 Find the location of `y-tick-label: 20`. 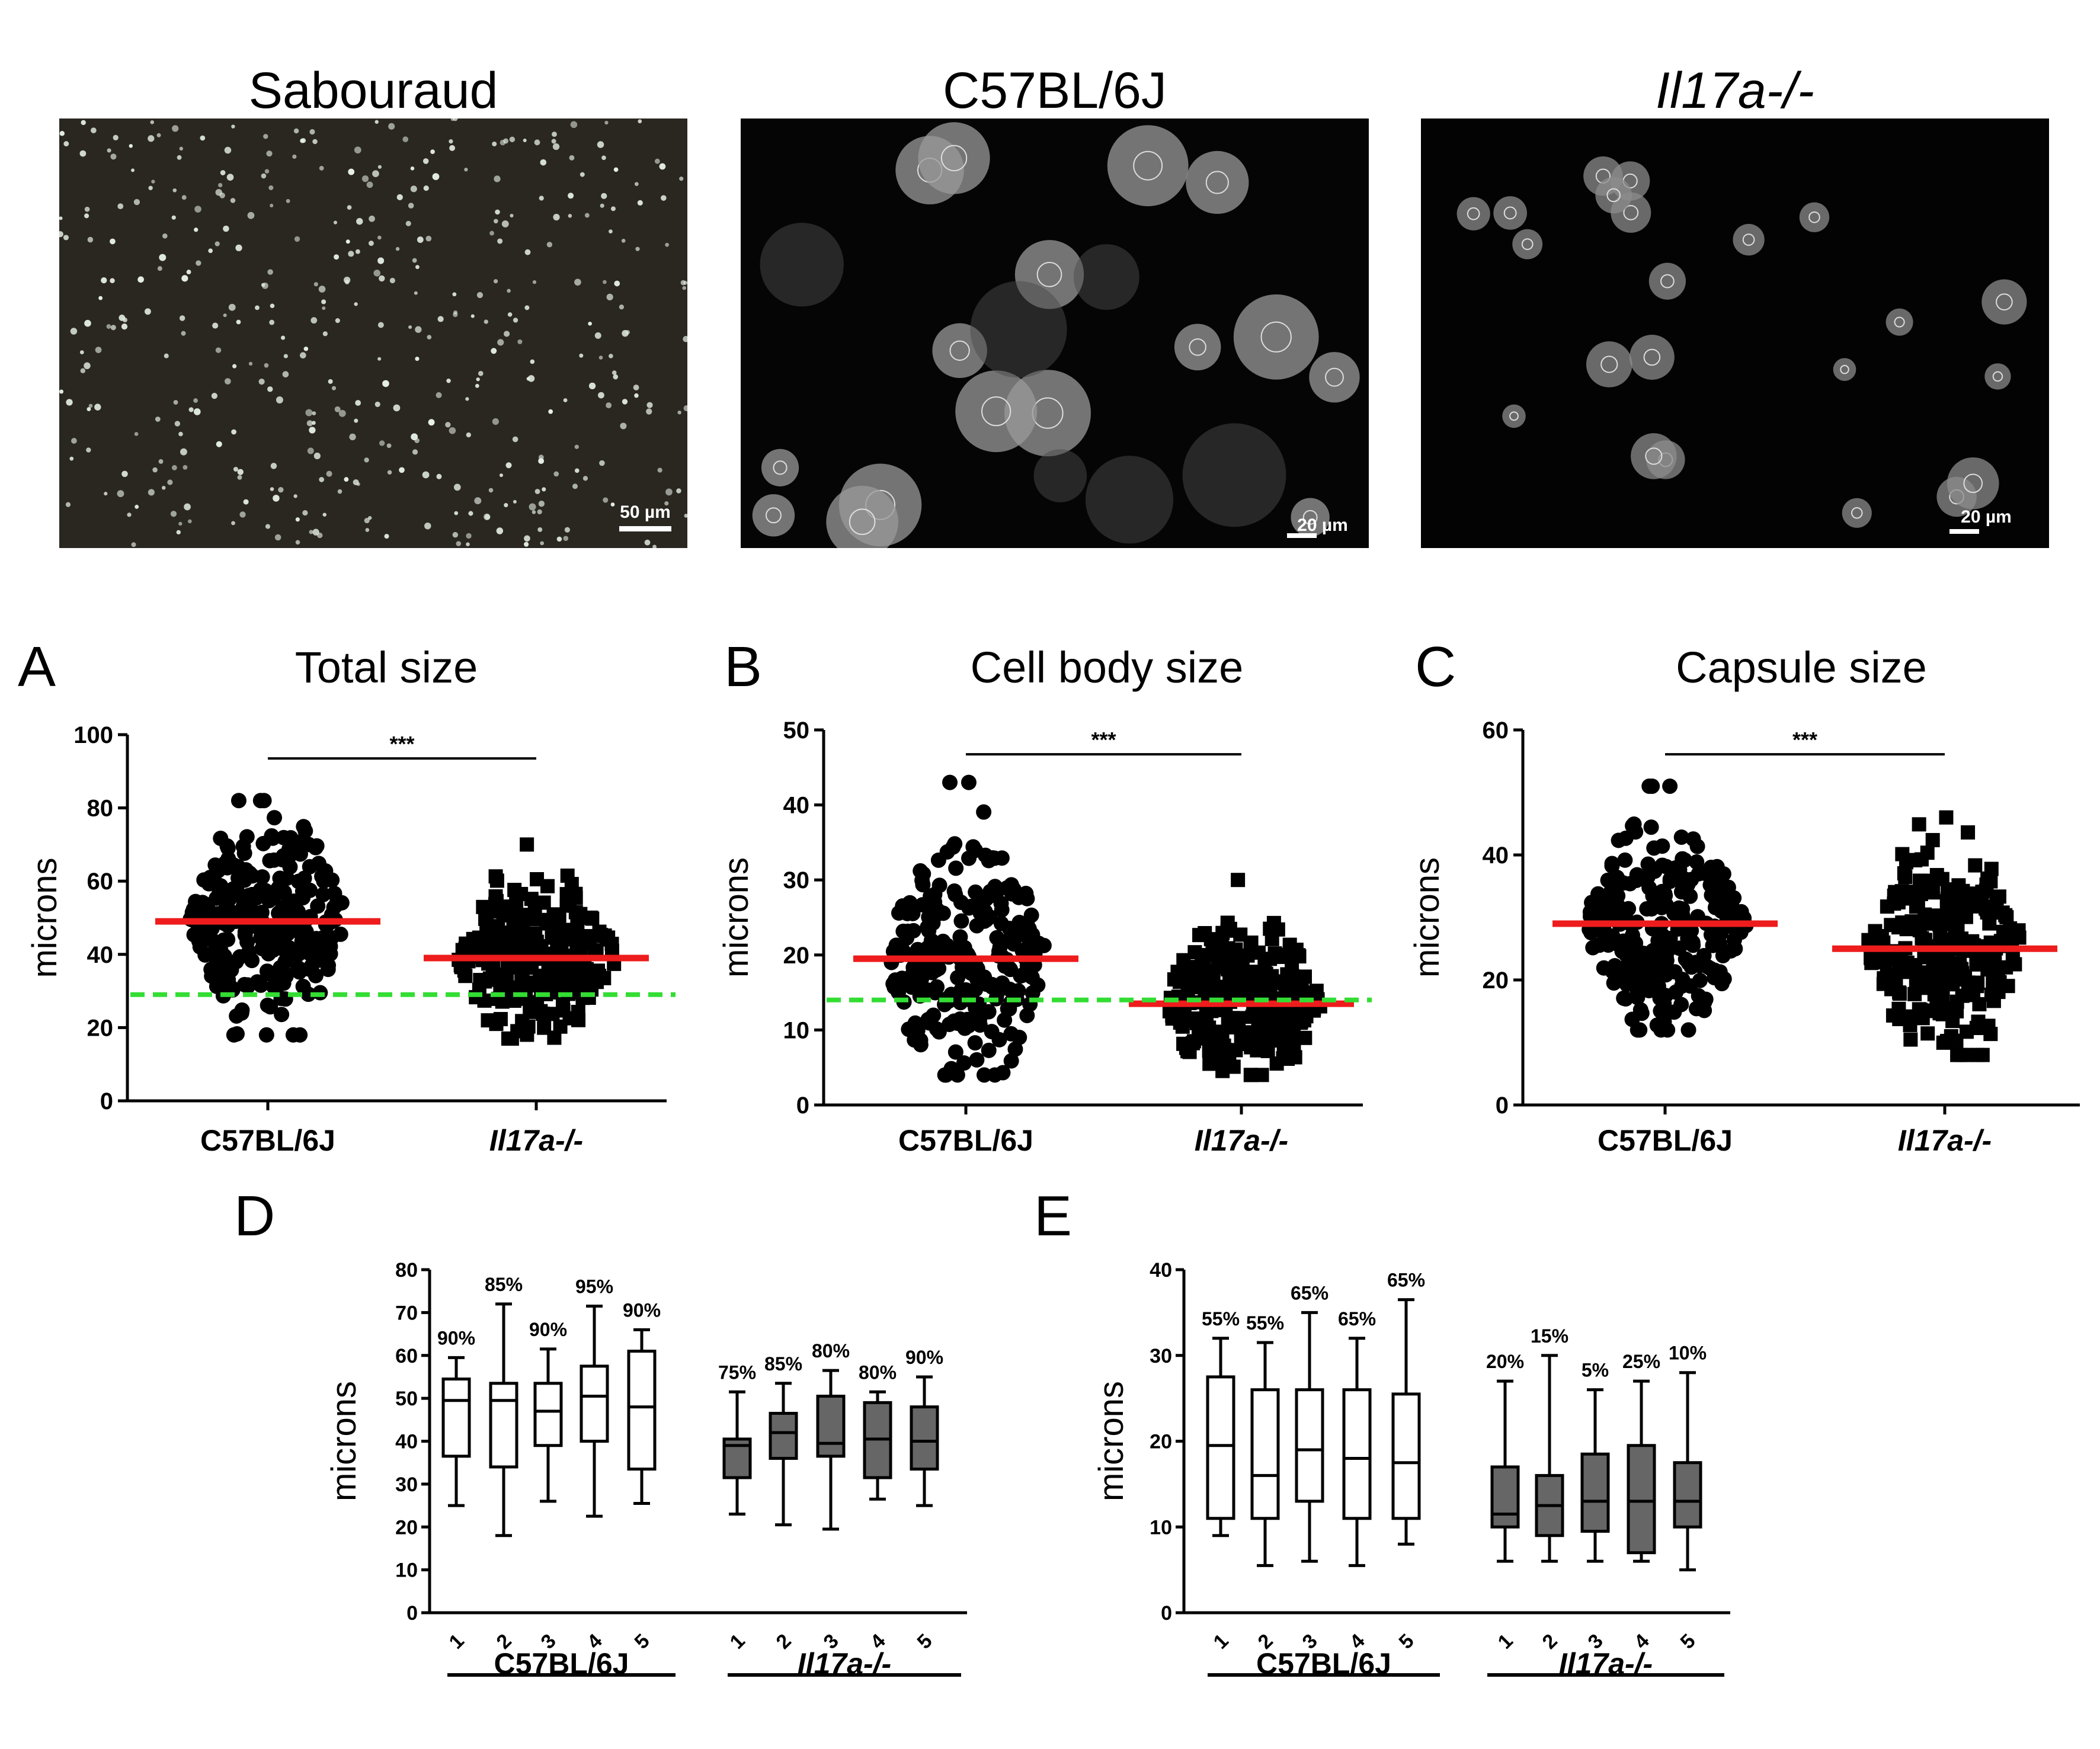

y-tick-label: 20 is located at coordinates (1496, 981).